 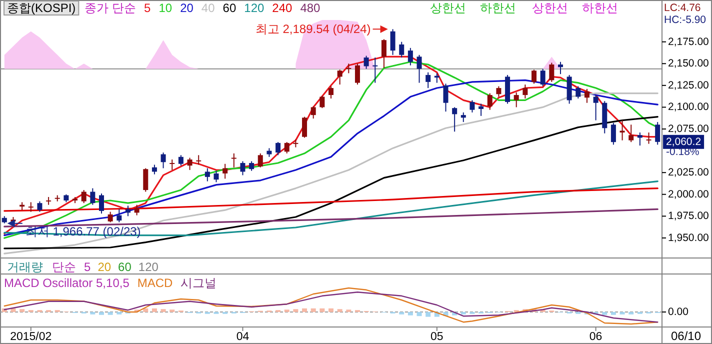 I want to click on text: 240, so click(x=282, y=8).